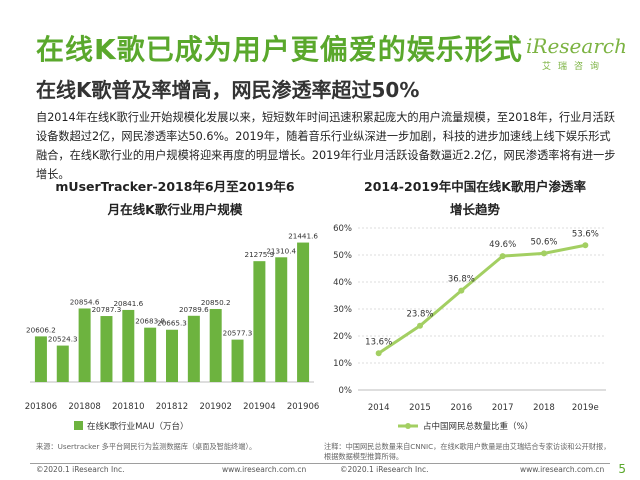 The height and width of the screenshot is (480, 640). What do you see at coordinates (320, 463) in the screenshot?
I see `footer-divider` at bounding box center [320, 463].